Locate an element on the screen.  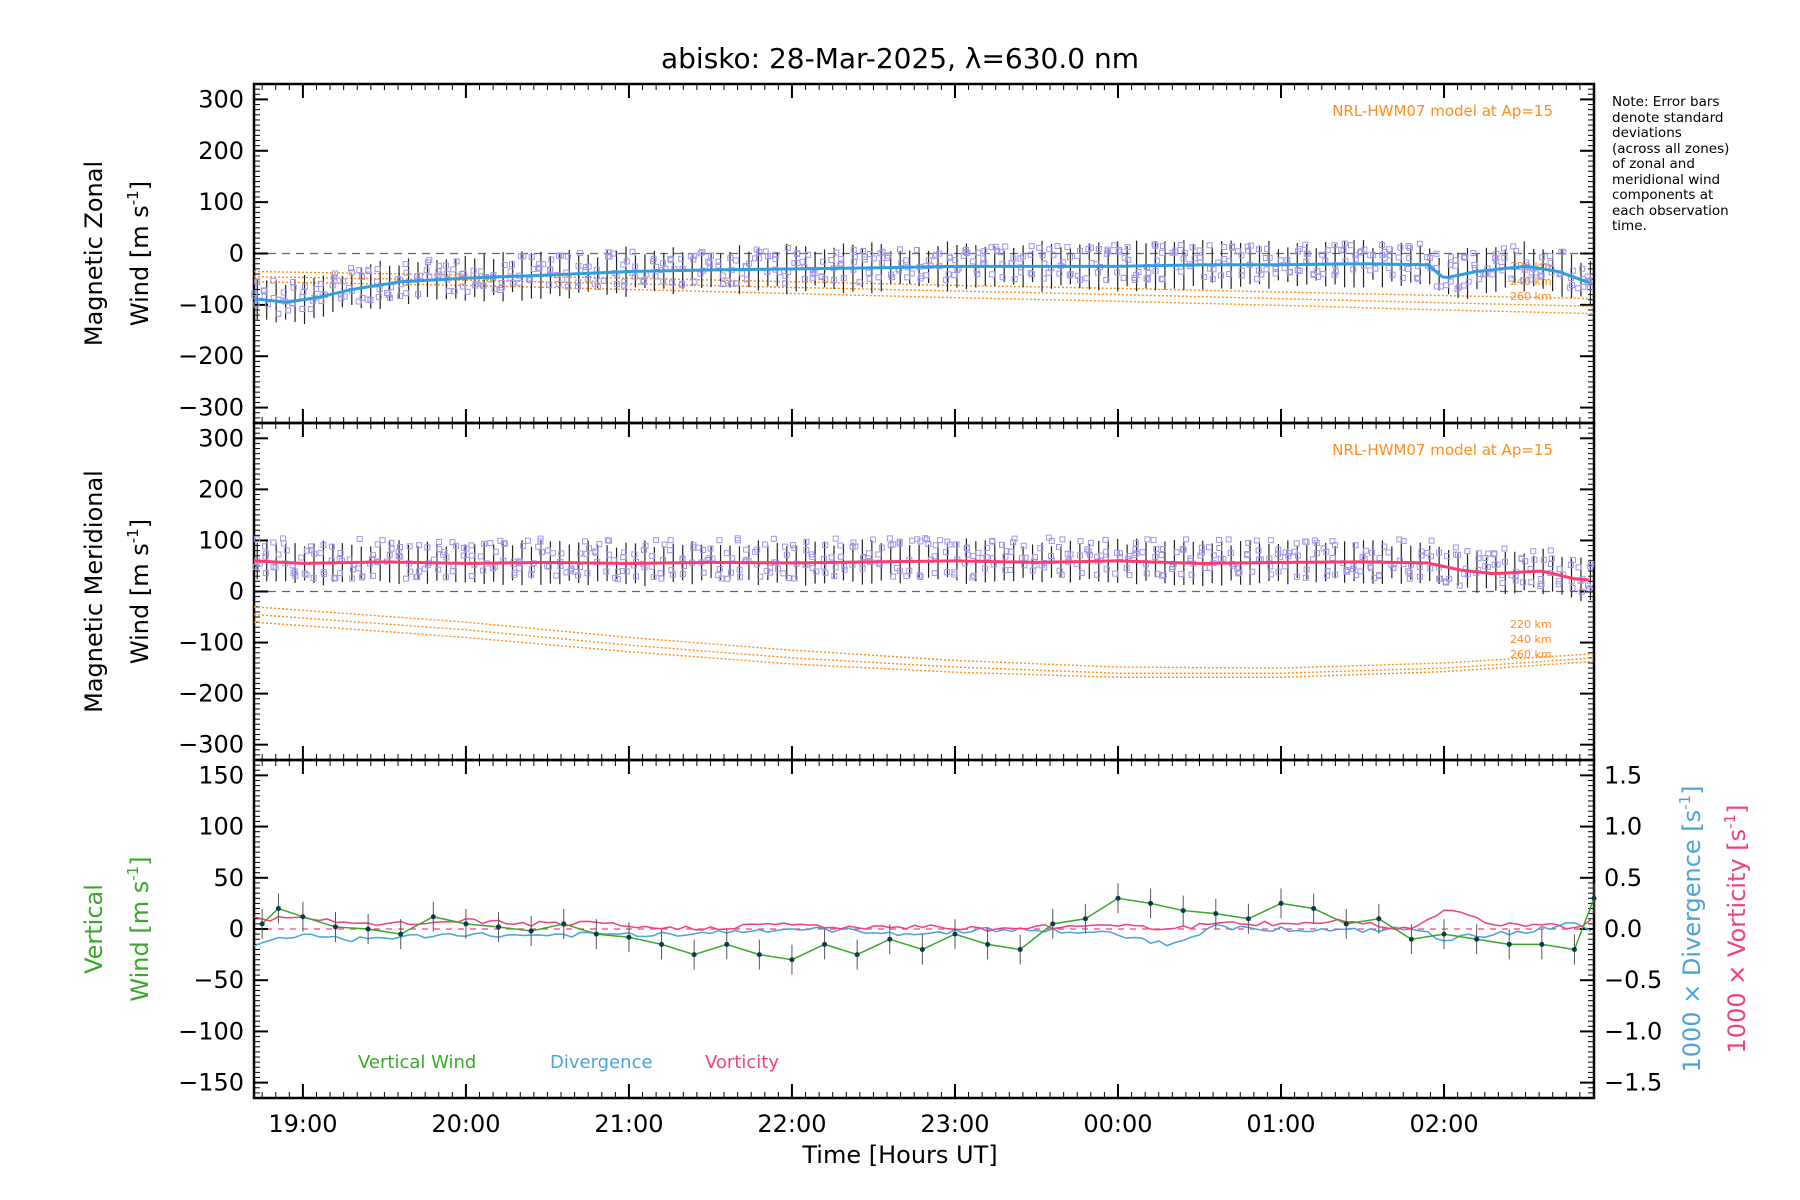
y-tick-label: 200 is located at coordinates (221, 151).